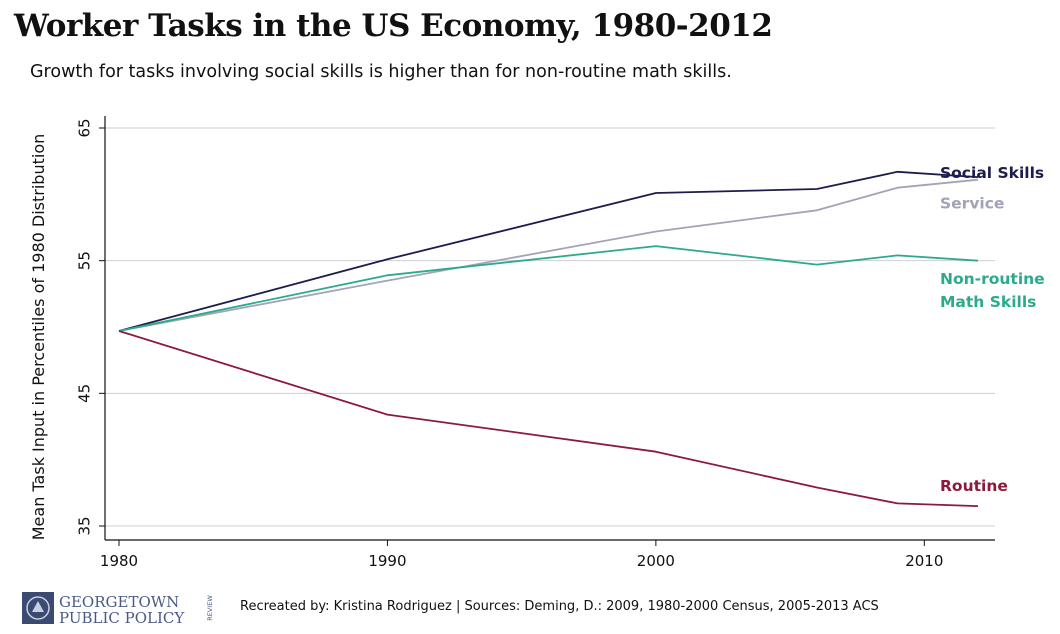 The width and height of the screenshot is (1060, 634). I want to click on logo-side-text: REVIEW, so click(210, 608).